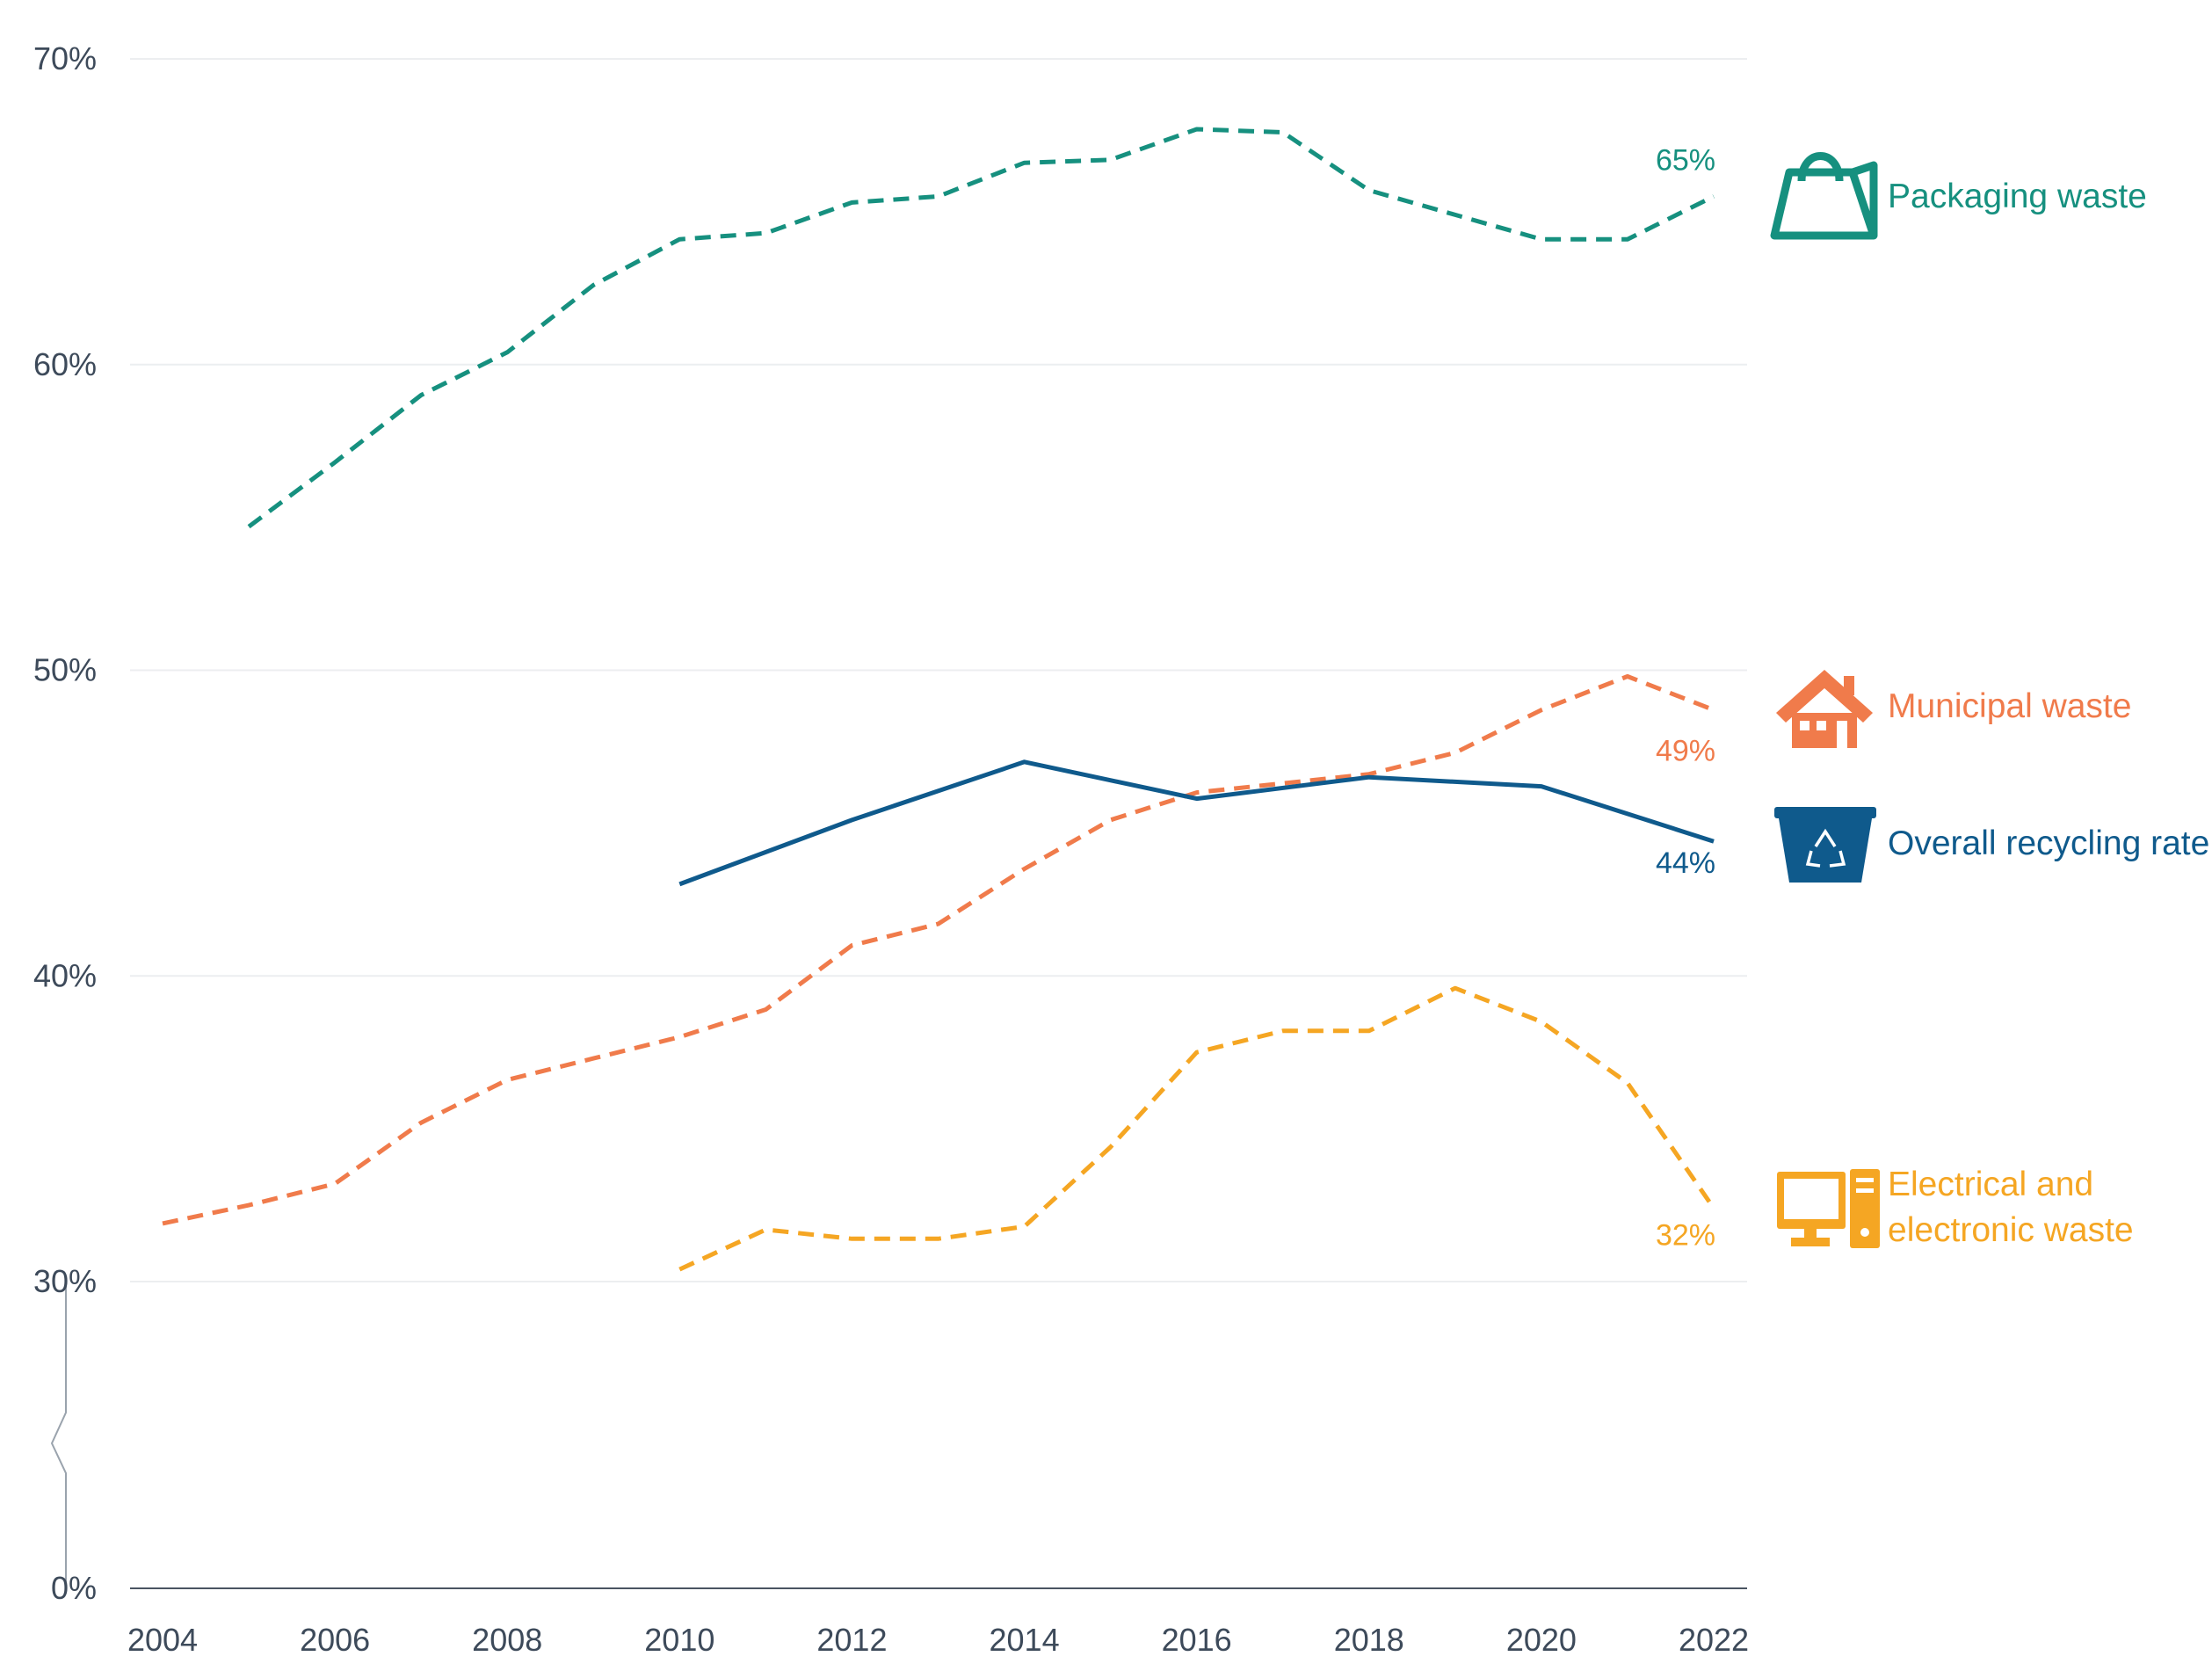 The image size is (2212, 1678). I want to click on end-label-municipal: 49%, so click(1686, 751).